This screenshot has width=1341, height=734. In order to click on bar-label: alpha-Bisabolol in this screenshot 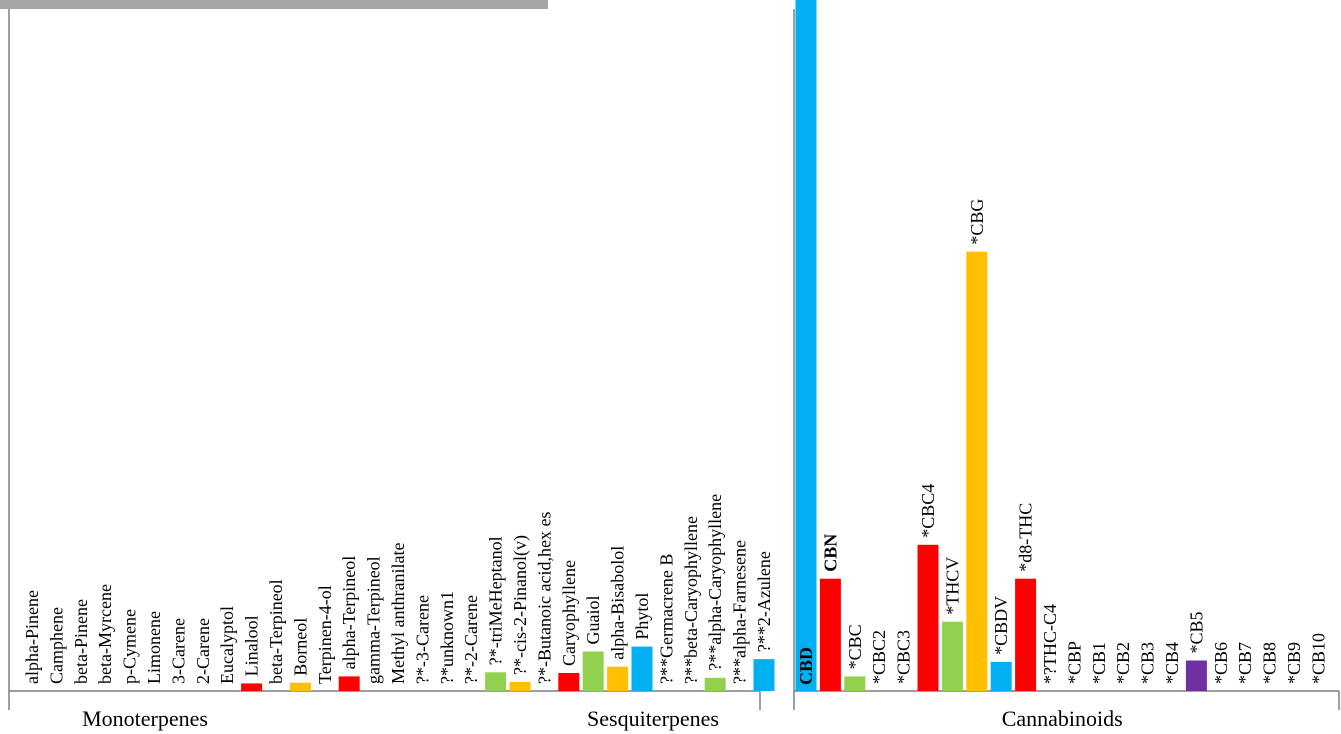, I will do `click(618, 603)`.